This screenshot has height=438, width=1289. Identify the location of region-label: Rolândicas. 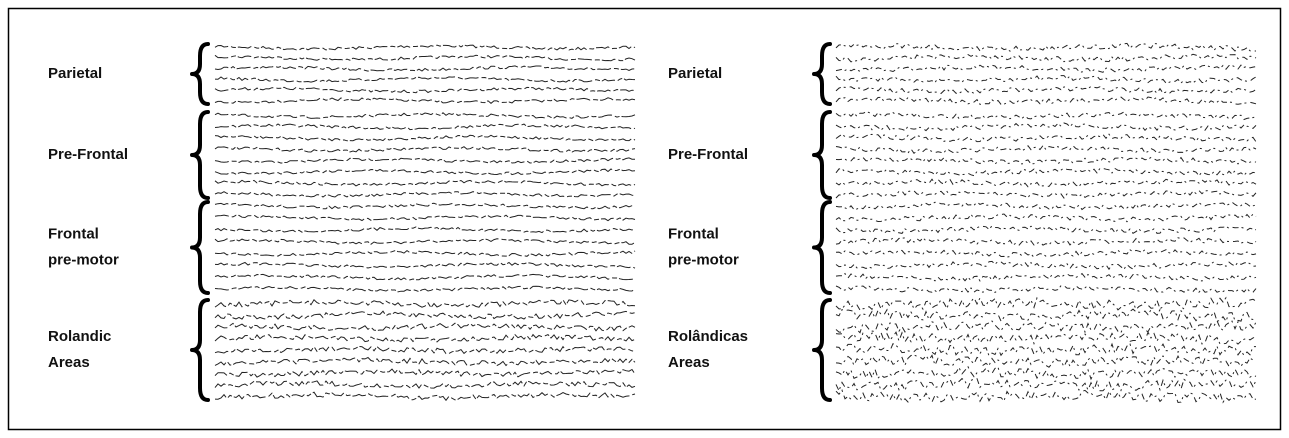
(708, 336).